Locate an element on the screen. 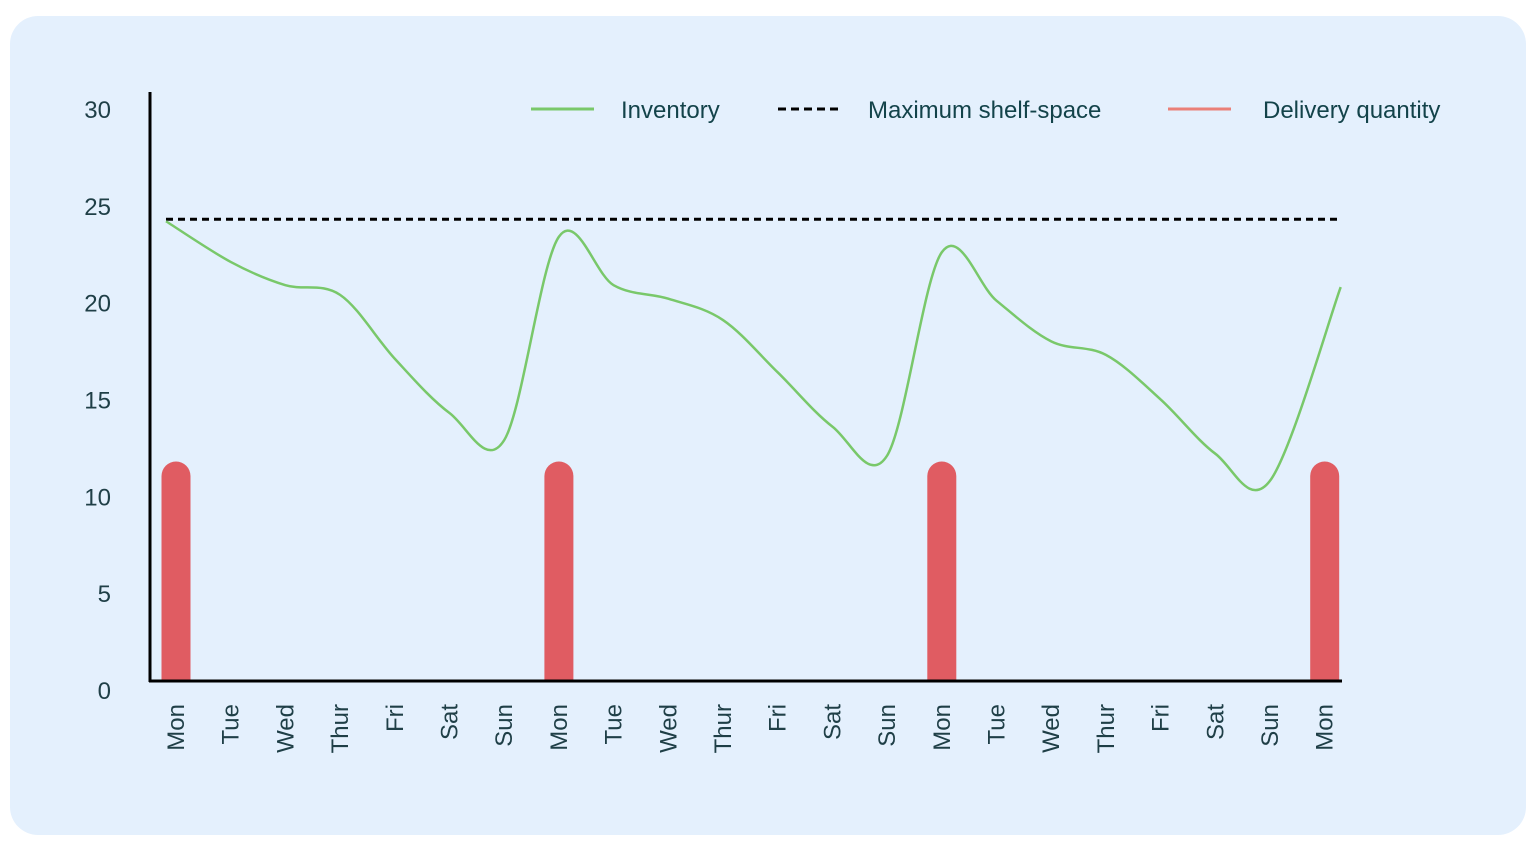 The height and width of the screenshot is (845, 1536). legend-label: Maximum shelf-space is located at coordinates (984, 110).